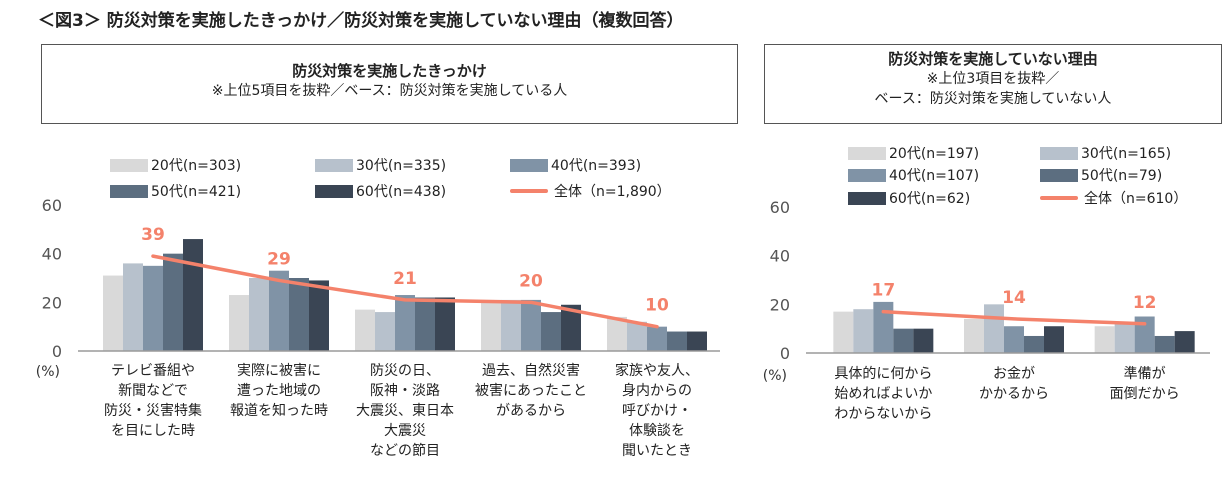 The width and height of the screenshot is (1222, 491). I want to click on left-ytick-label: 40, so click(52, 254).